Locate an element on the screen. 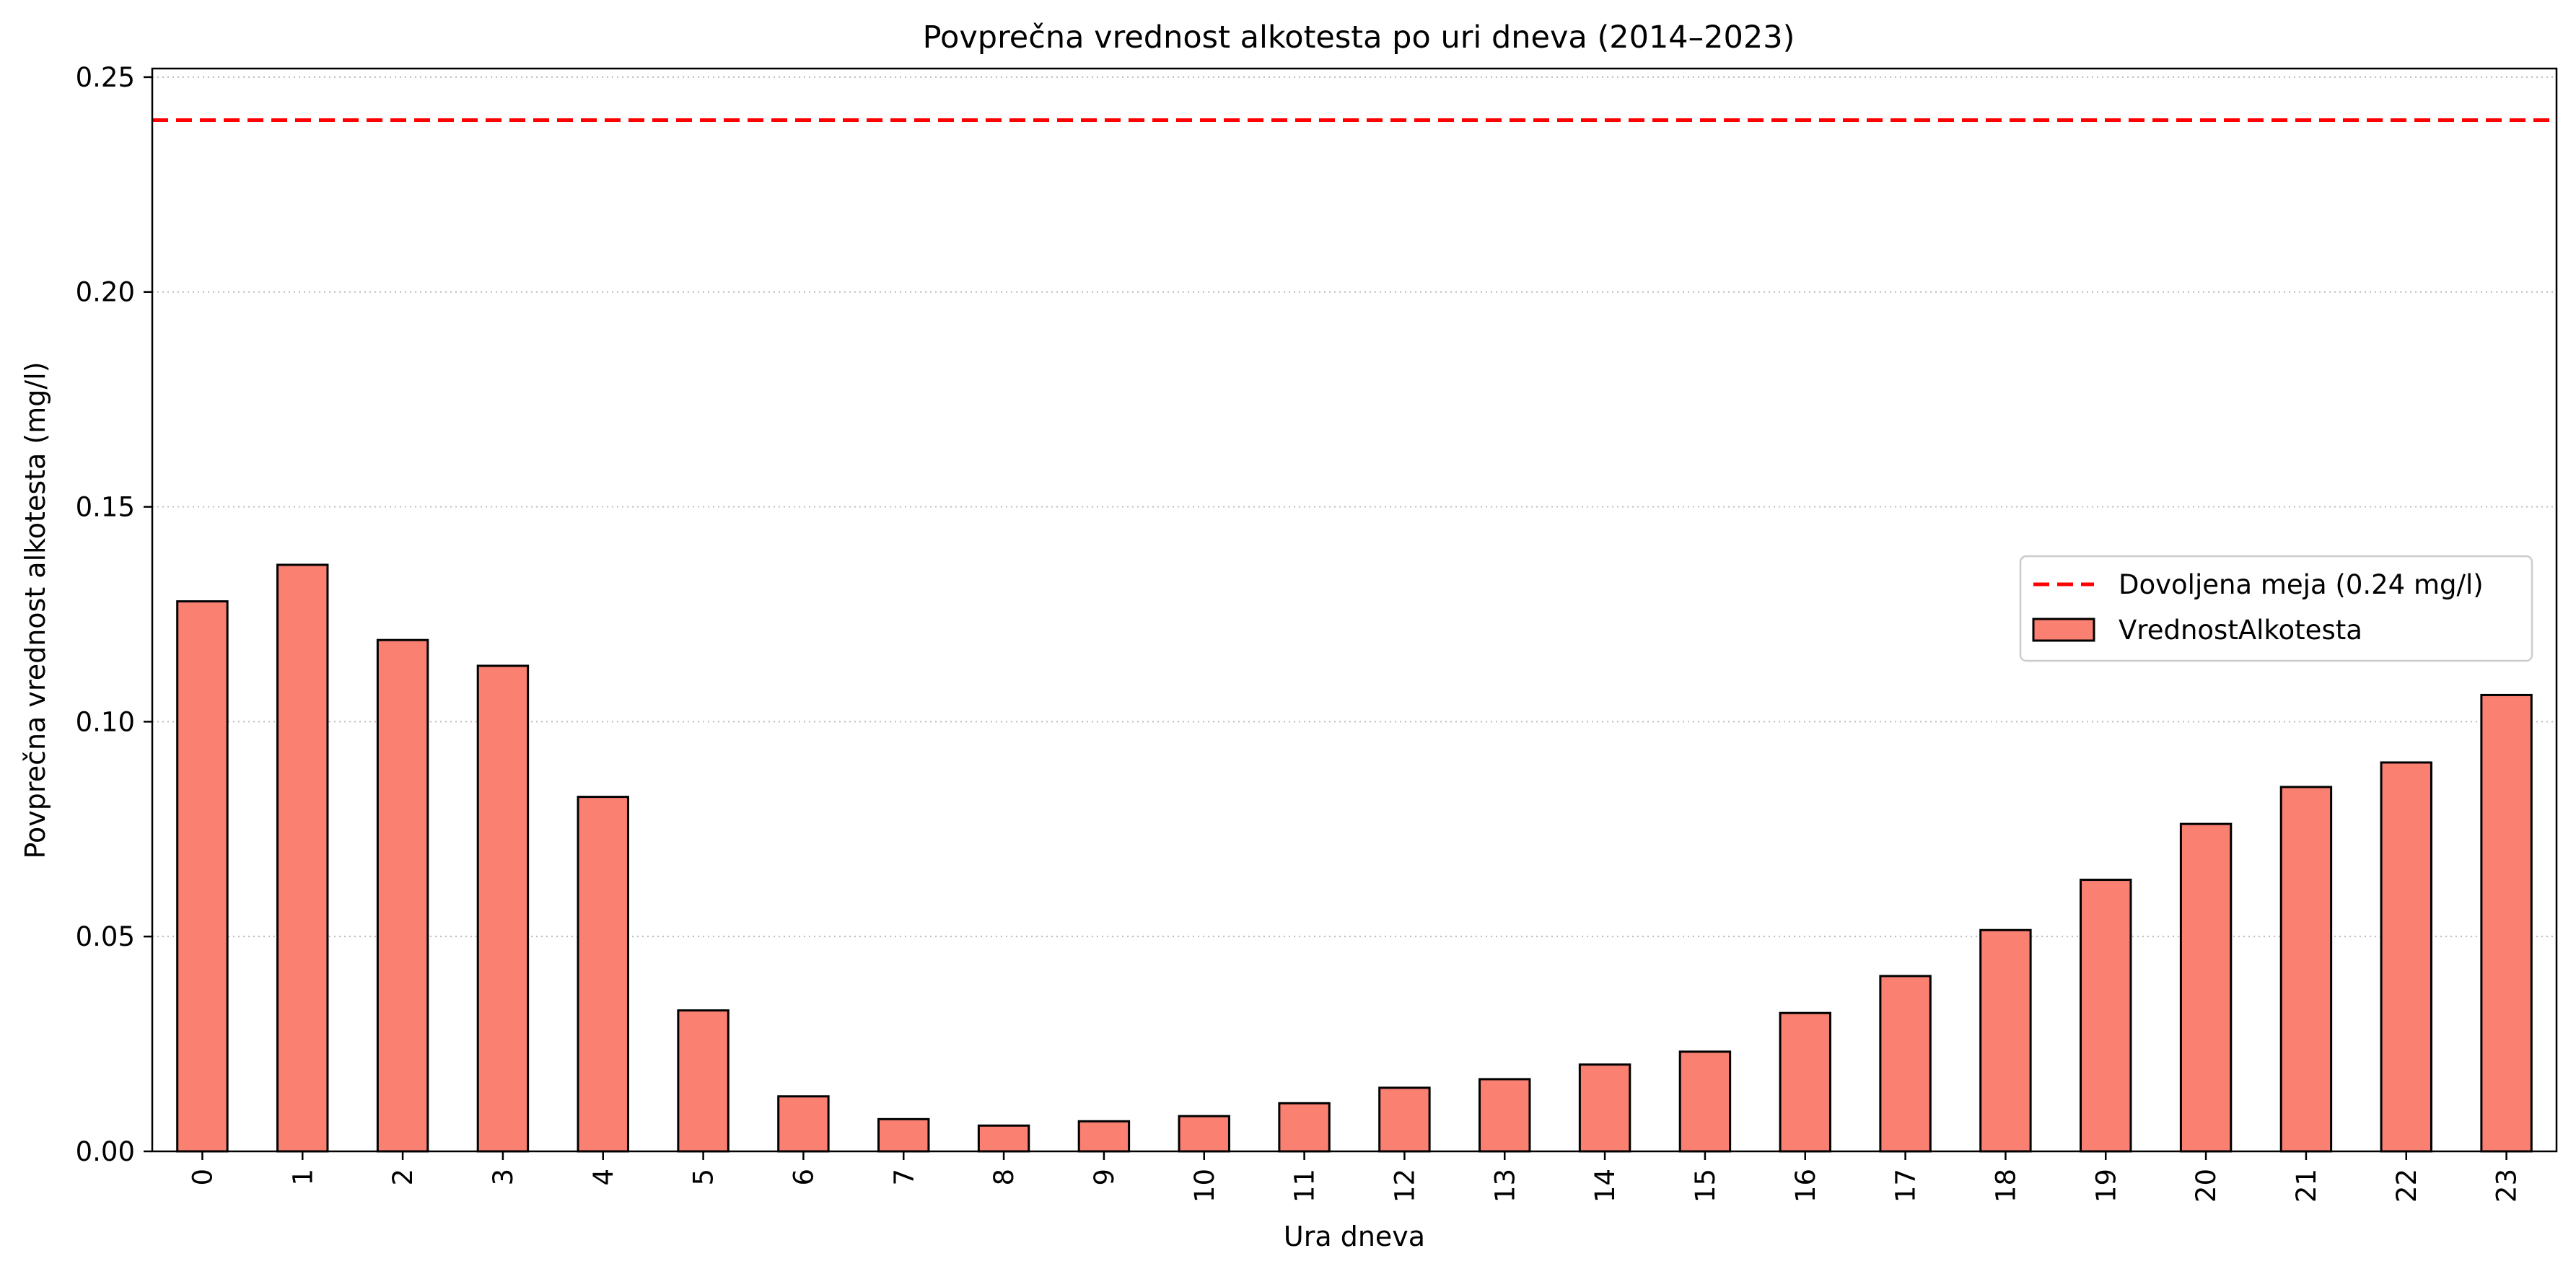  y-tick-label: 0.20 is located at coordinates (105, 292).